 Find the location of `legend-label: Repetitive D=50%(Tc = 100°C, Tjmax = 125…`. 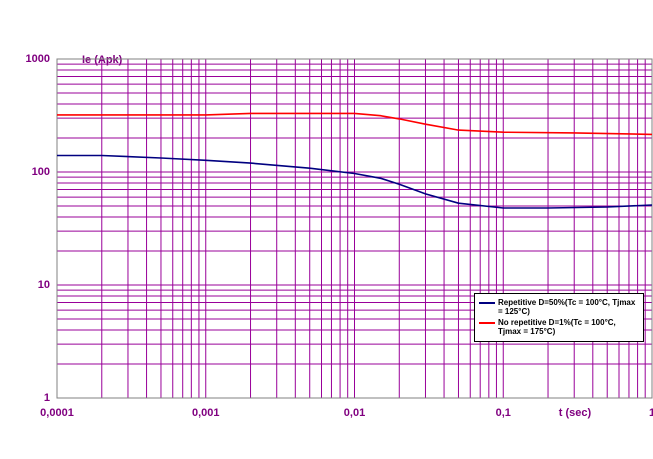

legend-label: Repetitive D=50%(Tc = 100°C, Tjmax = 125… is located at coordinates (567, 307).